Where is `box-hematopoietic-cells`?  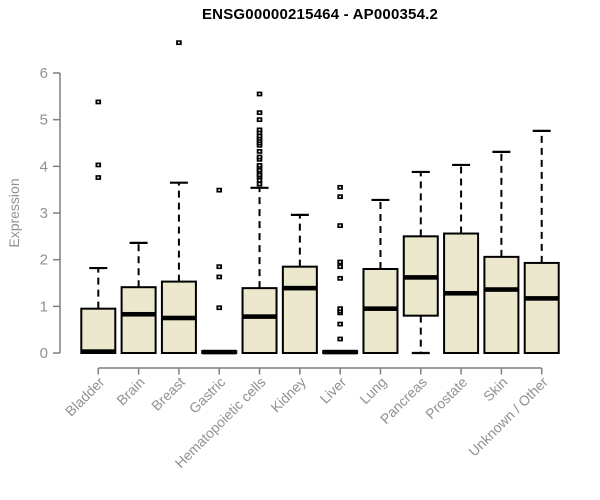 box-hematopoietic-cells is located at coordinates (259, 320).